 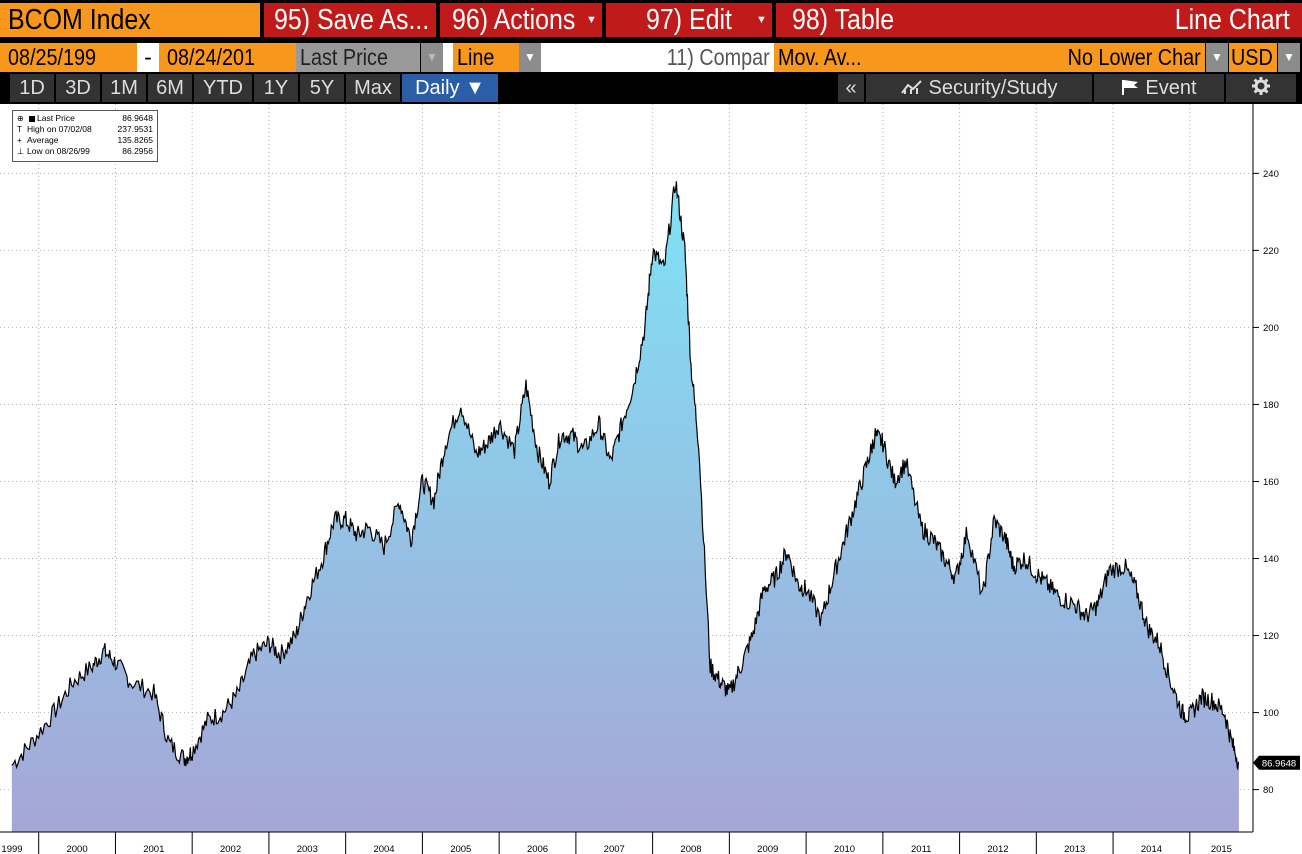 I want to click on y-tick-label: 180, so click(x=1271, y=405).